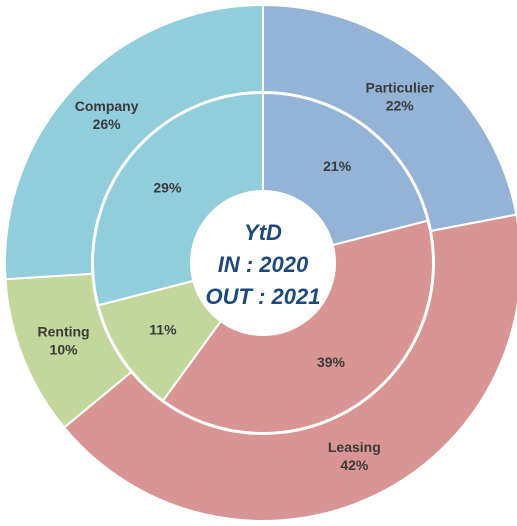 This screenshot has height=526, width=517. Describe the element at coordinates (64, 332) in the screenshot. I see `slice-name: Renting` at that location.